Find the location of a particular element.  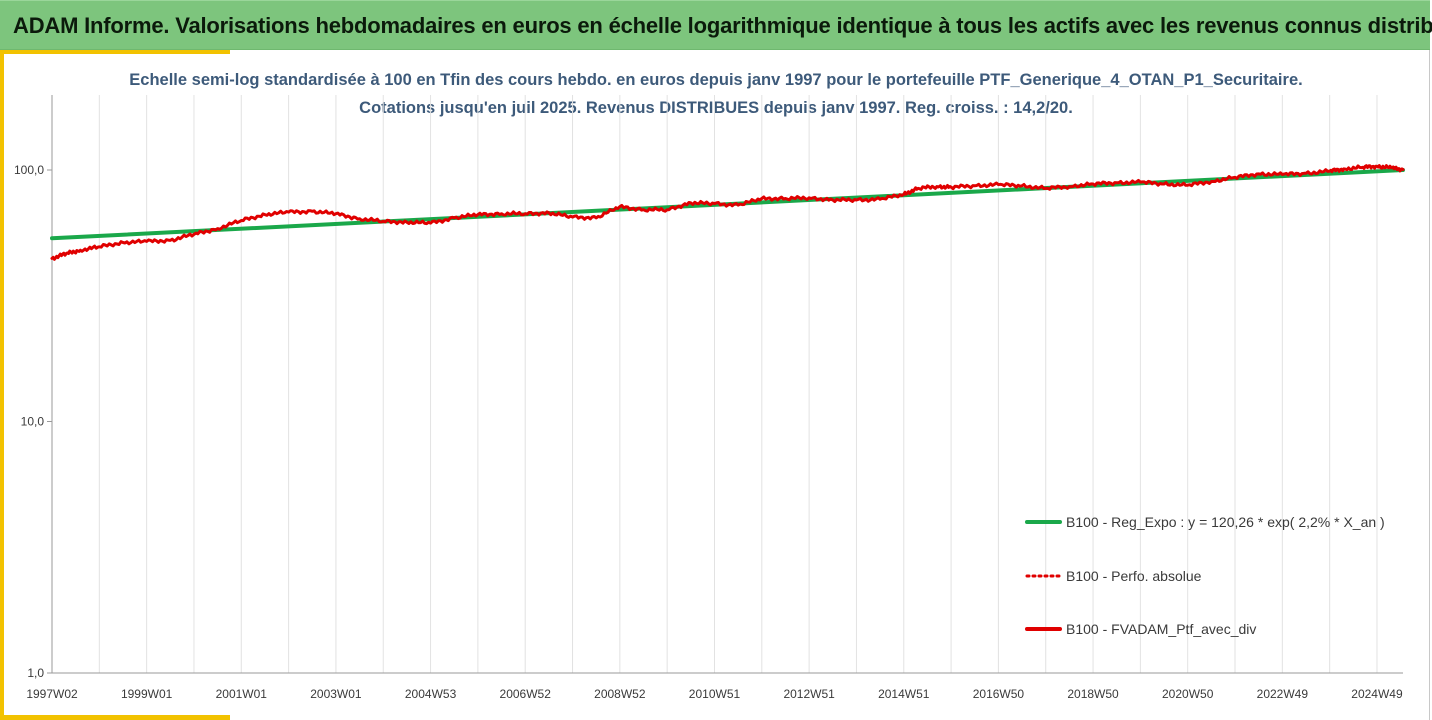

x-tick-label: 1997W02 is located at coordinates (52, 694).